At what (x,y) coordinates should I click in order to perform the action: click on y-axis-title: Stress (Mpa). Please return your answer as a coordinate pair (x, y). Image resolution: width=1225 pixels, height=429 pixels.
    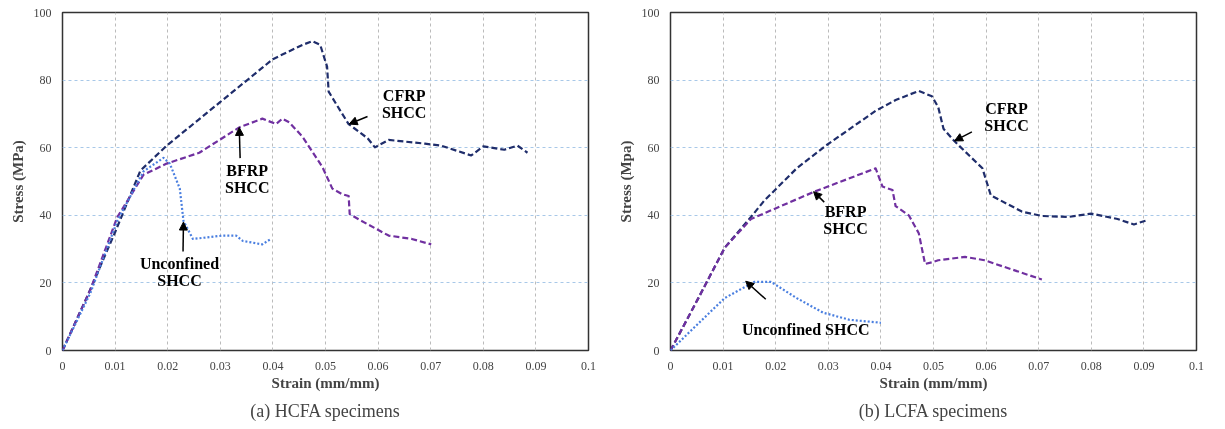
    Looking at the image, I should click on (626, 181).